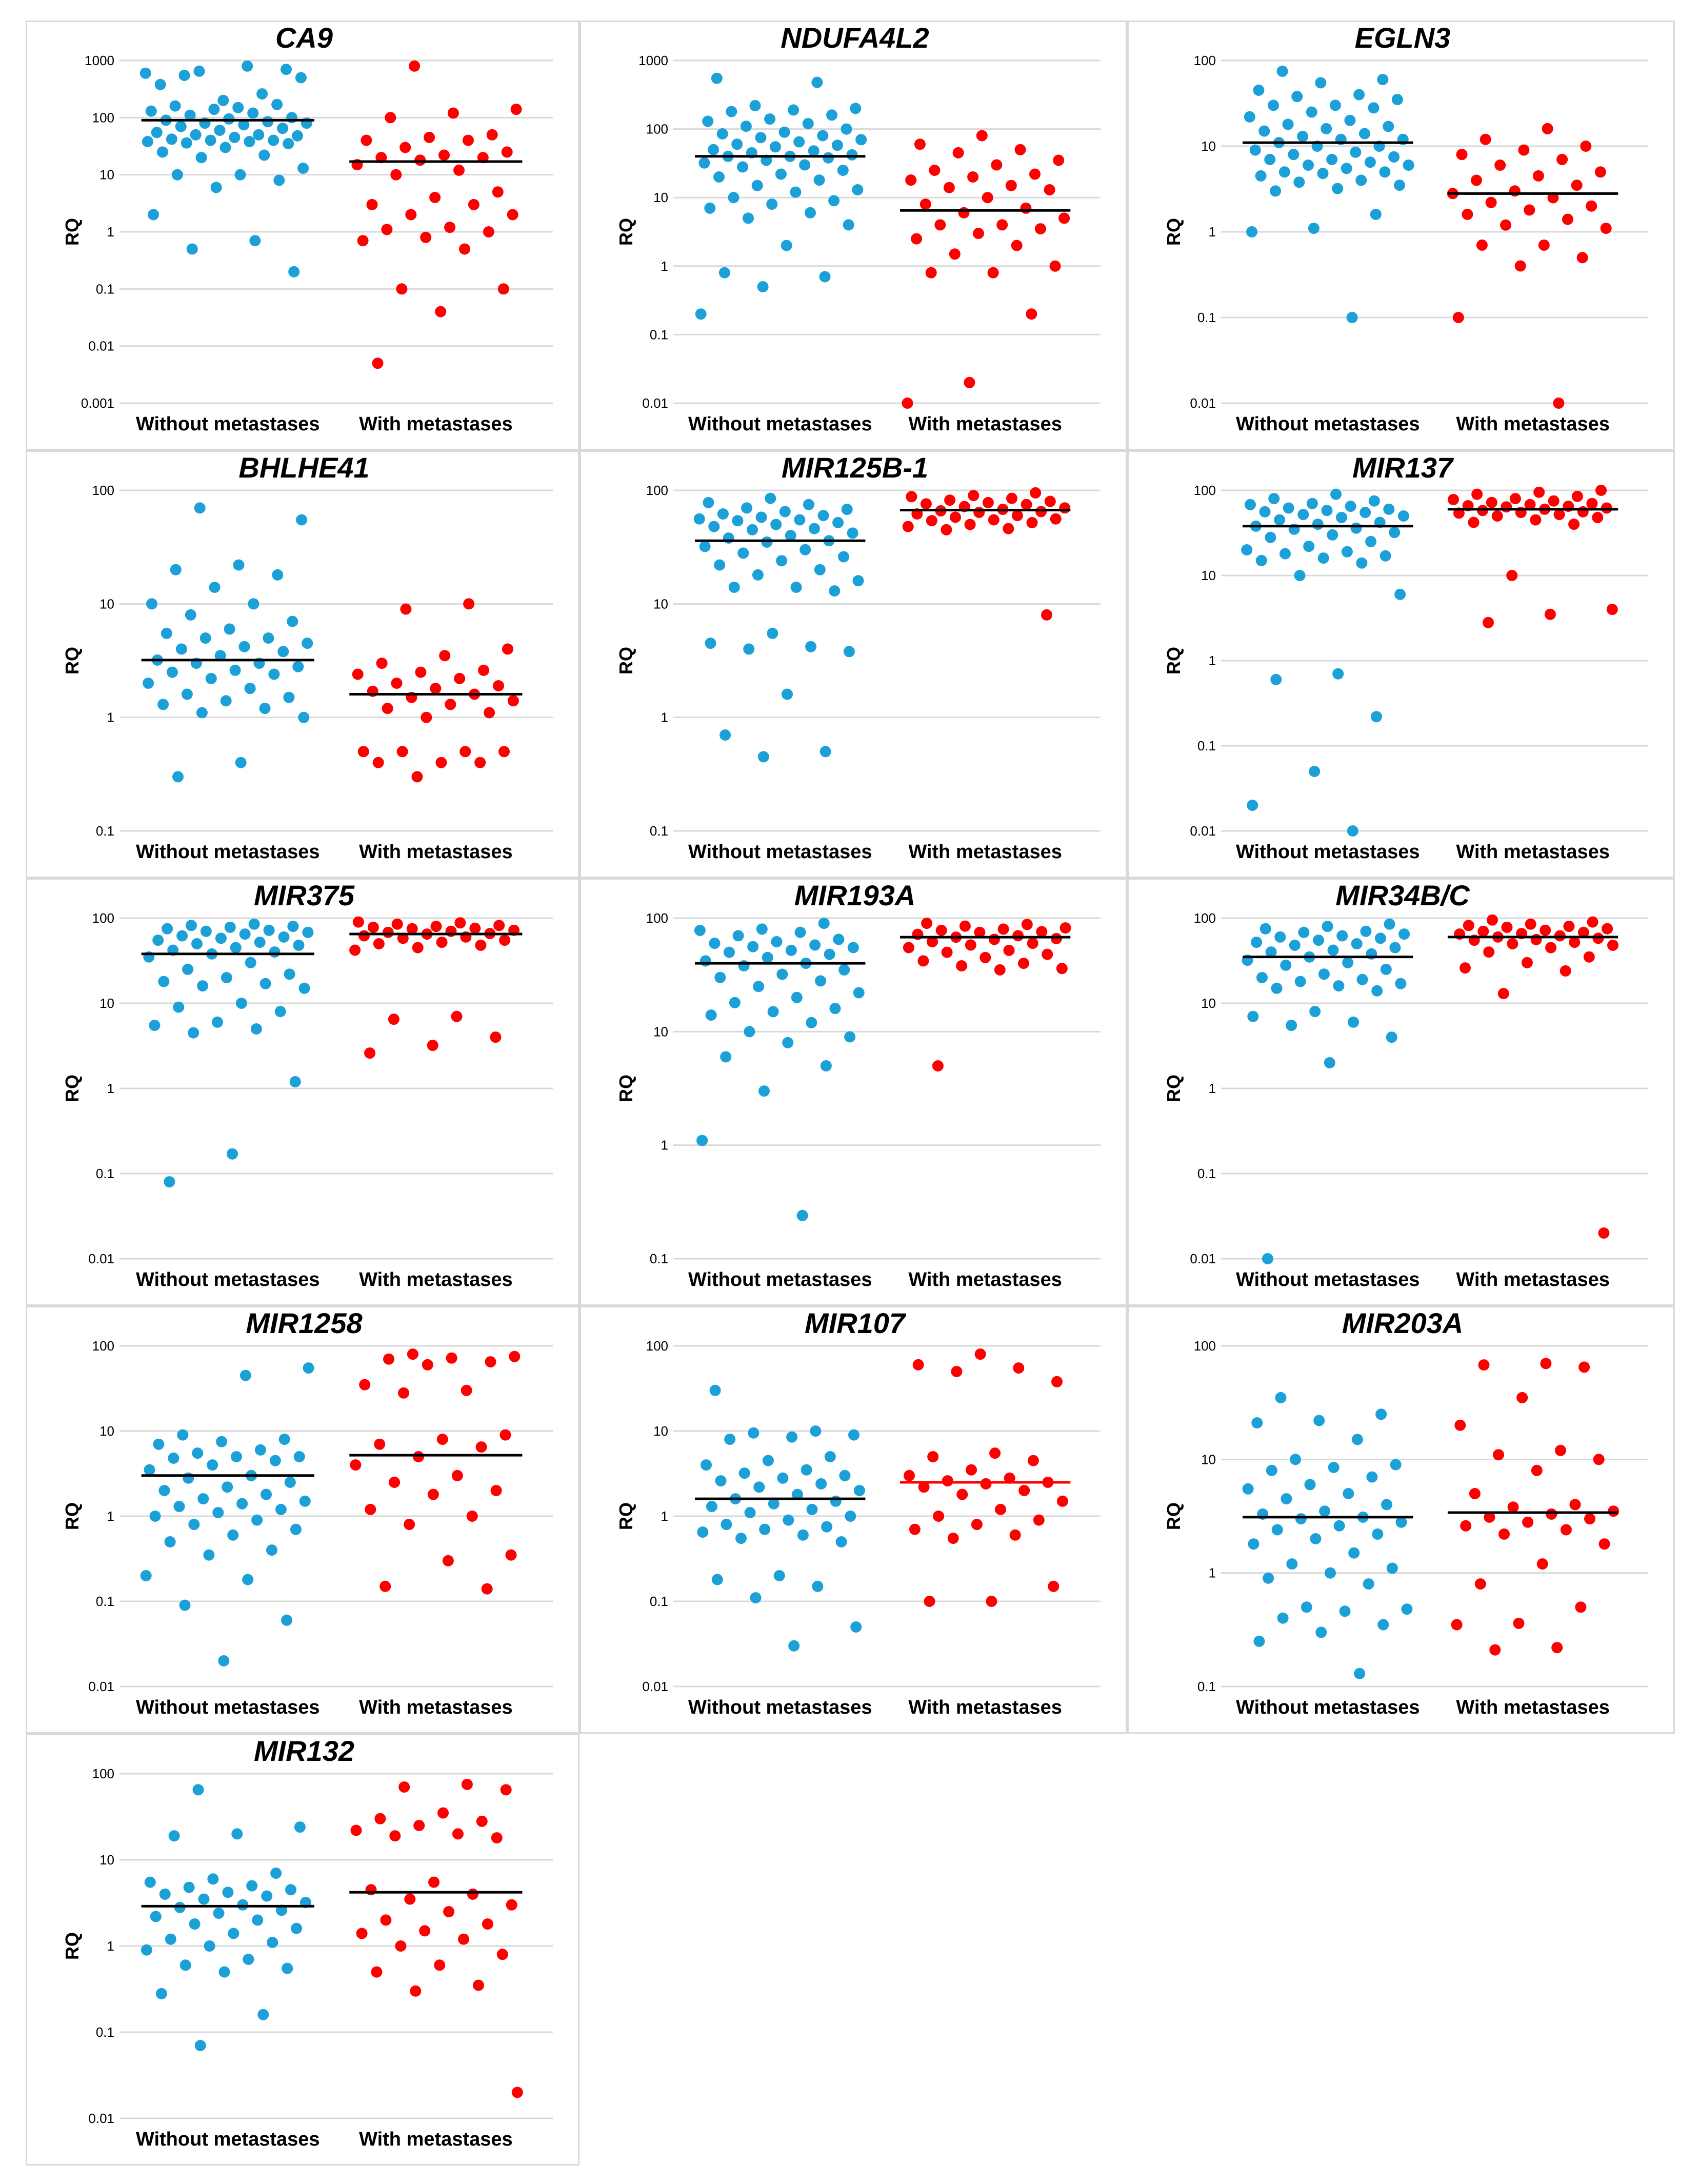 The width and height of the screenshot is (1699, 2184). I want to click on x-group-label: With metastases, so click(436, 424).